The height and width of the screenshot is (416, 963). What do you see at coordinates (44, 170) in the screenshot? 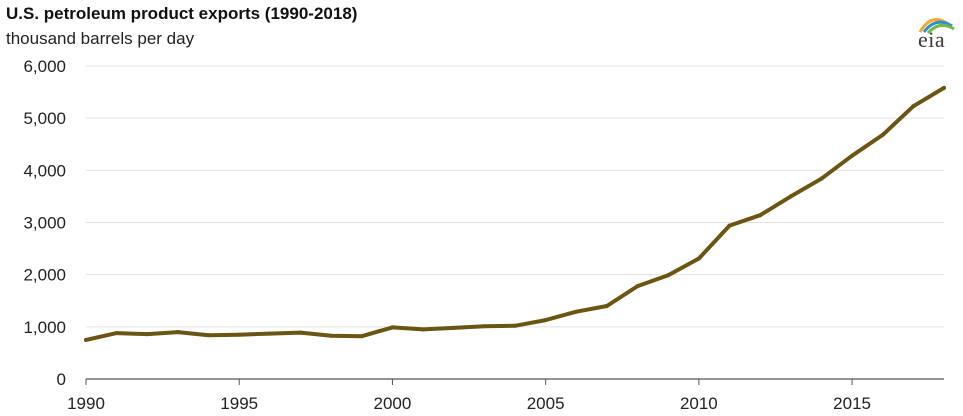
I see `y-tick-label: 4,000` at bounding box center [44, 170].